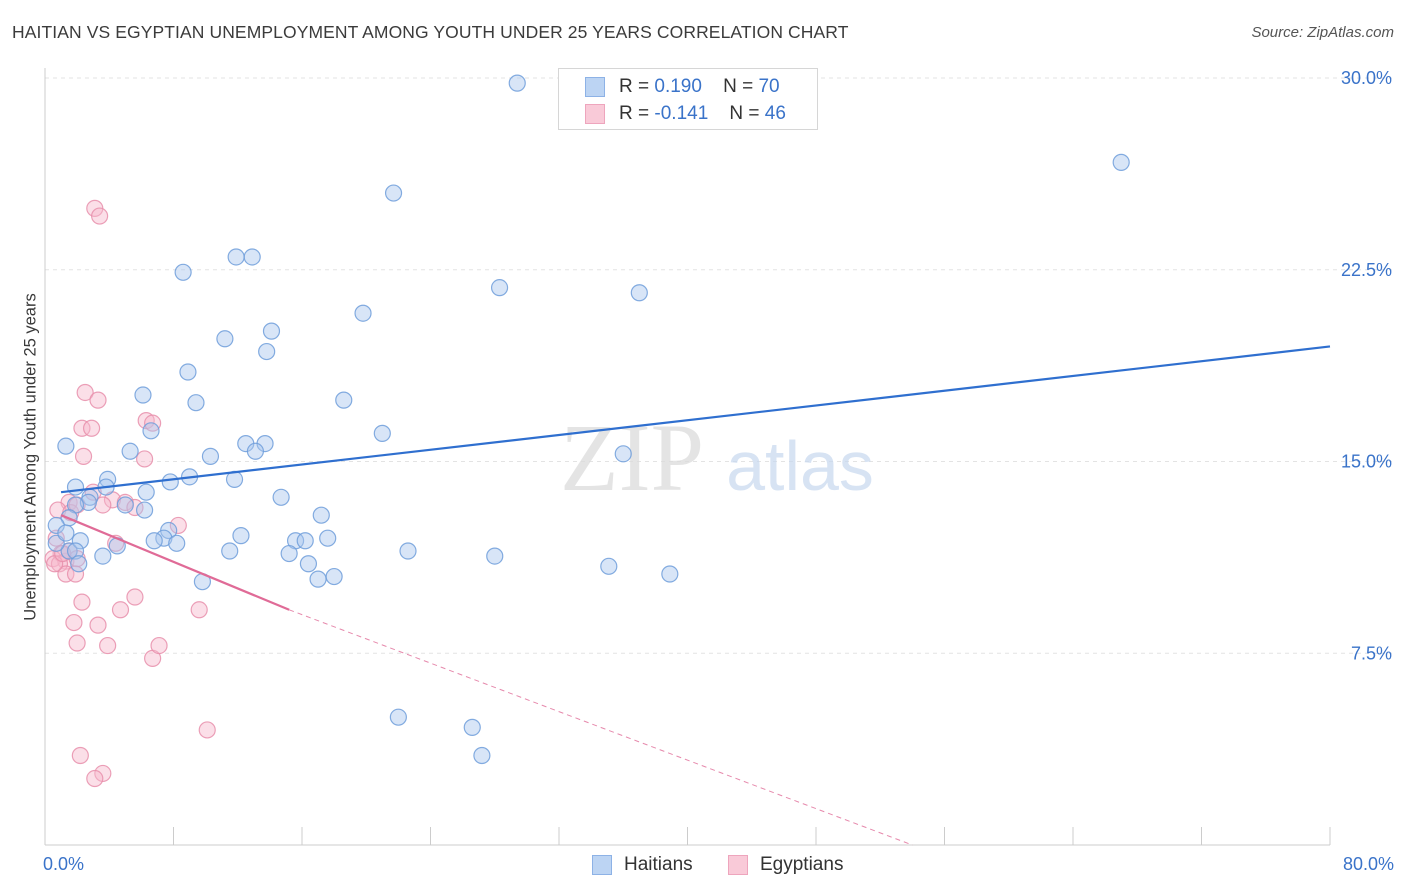 The image size is (1406, 892). Describe the element at coordinates (738, 865) in the screenshot. I see `bottom-legend-swatch-egyptians` at that location.